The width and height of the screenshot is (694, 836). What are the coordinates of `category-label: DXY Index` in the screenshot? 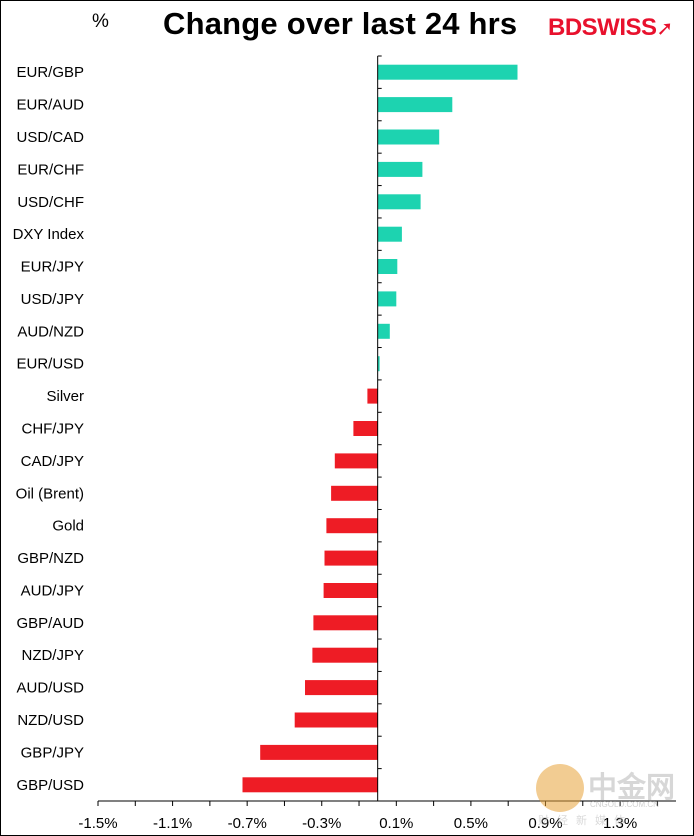 It's located at (49, 234).